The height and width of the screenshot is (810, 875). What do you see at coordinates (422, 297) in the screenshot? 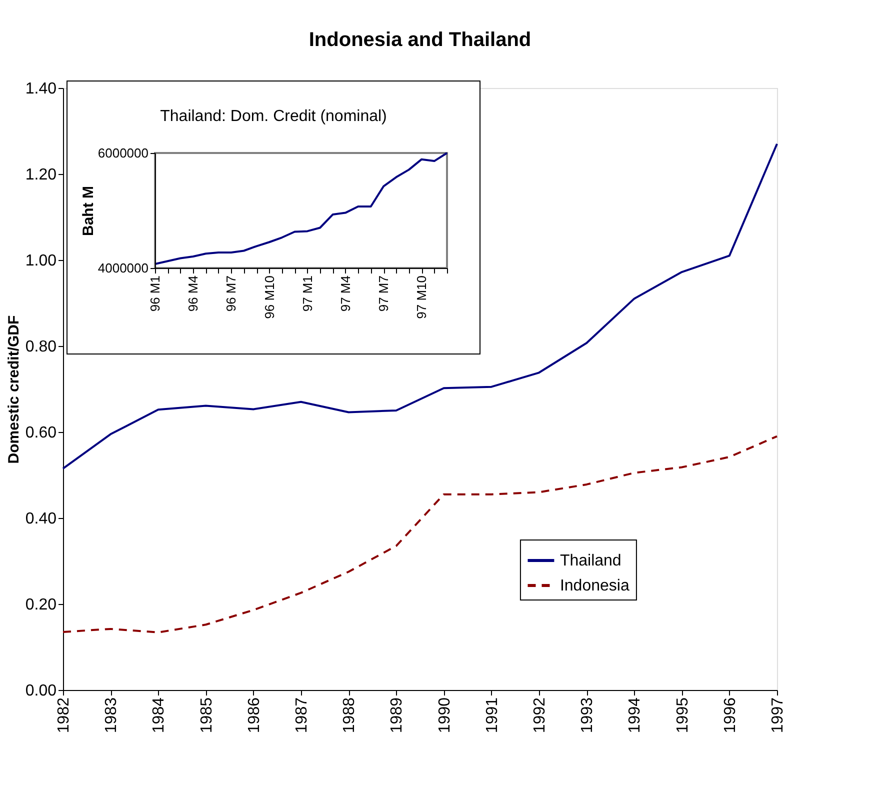
I see `x-tick-label: 97 M10` at bounding box center [422, 297].